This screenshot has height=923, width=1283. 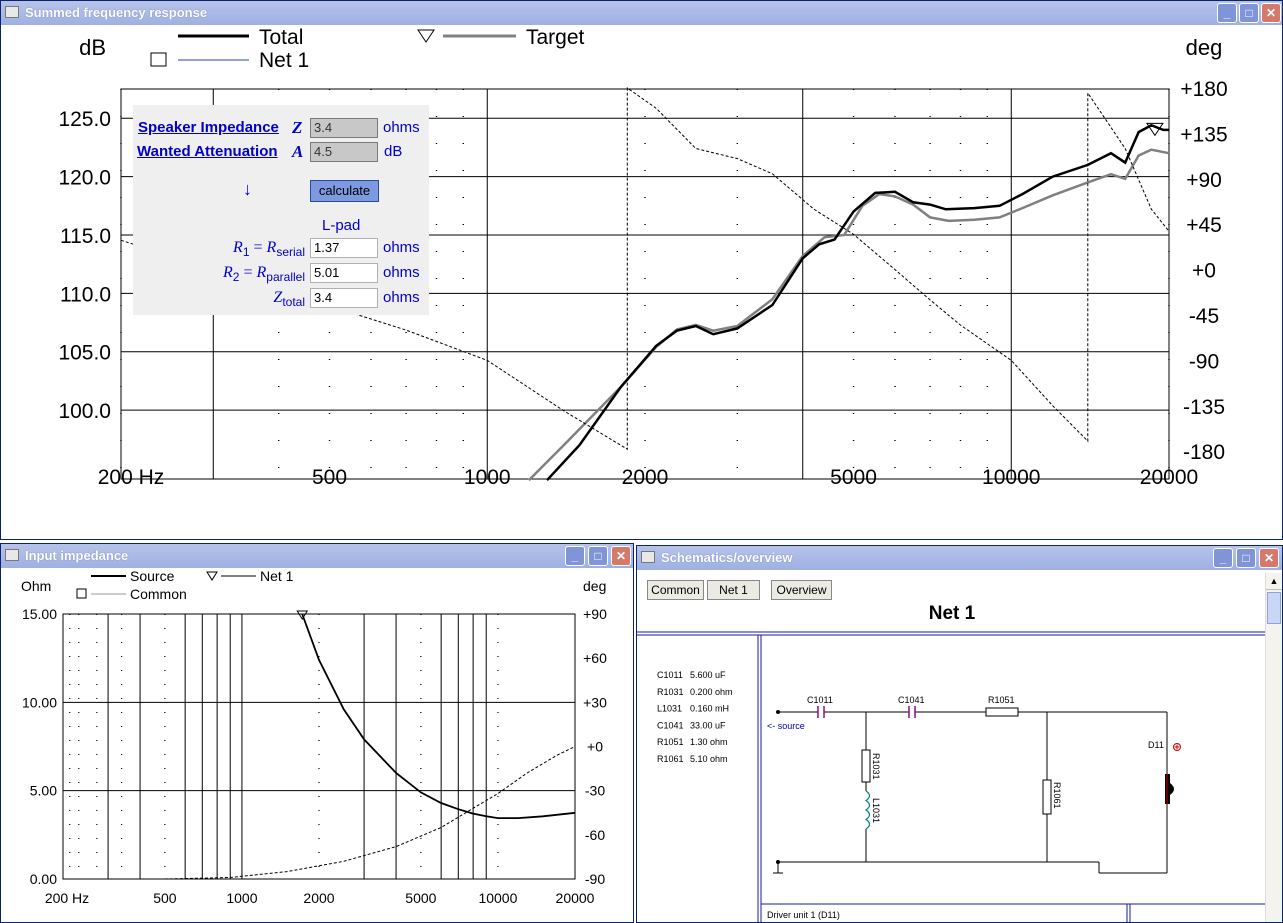 I want to click on part-value: 0.160 mH, so click(x=709, y=709).